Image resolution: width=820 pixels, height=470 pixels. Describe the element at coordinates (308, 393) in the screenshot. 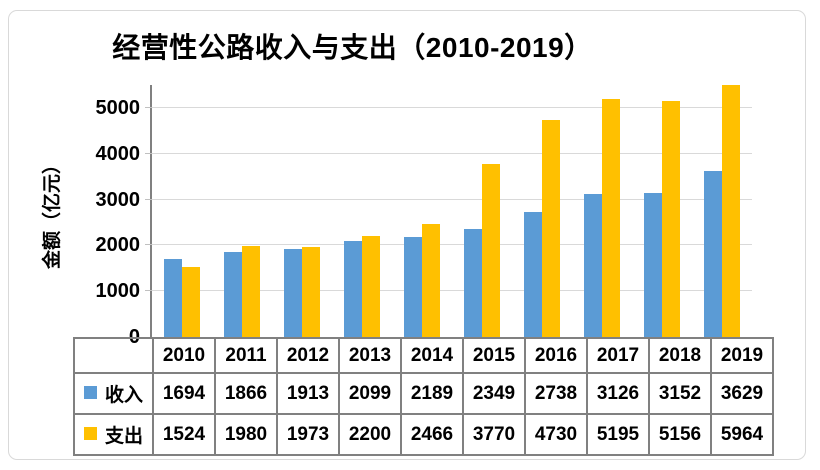

I see `value-cell: 1913` at that location.